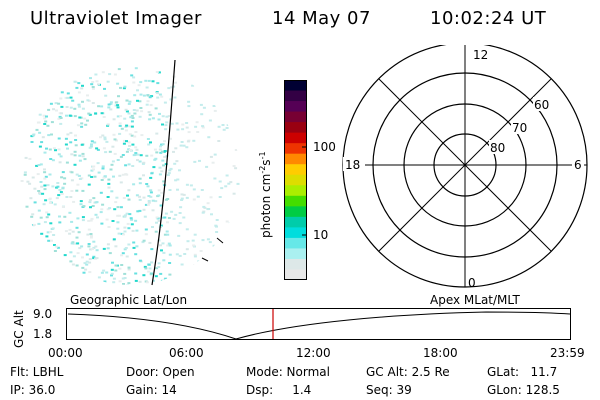  What do you see at coordinates (475, 300) in the screenshot?
I see `apex-coords-label: Apex MLat/MLT` at bounding box center [475, 300].